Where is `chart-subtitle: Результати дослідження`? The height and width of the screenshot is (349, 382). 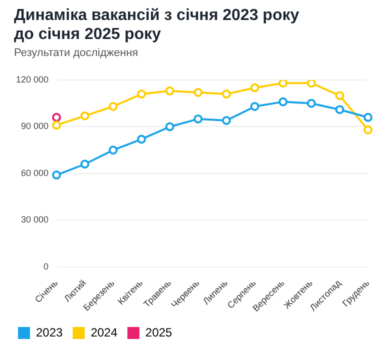
chart-subtitle: Результати дослідження is located at coordinates (76, 53).